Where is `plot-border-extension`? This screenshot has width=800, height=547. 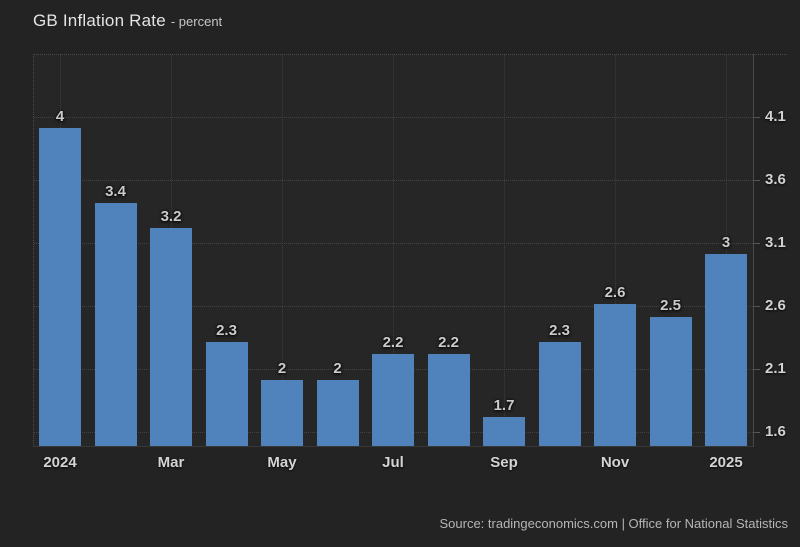
plot-border-extension is located at coordinates (770, 54).